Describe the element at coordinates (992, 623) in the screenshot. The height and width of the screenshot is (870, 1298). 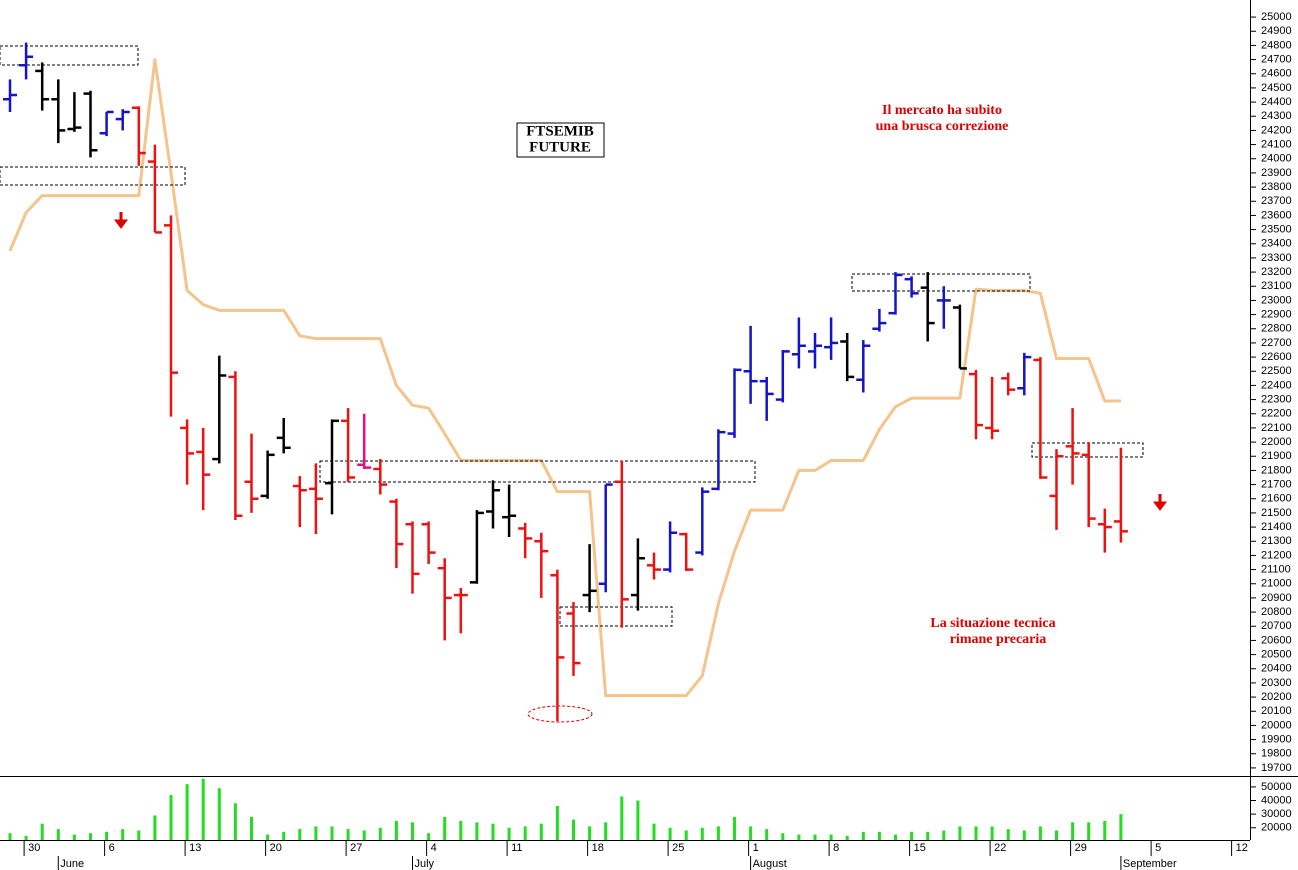
I see `annotation: La situazione tecnica` at that location.